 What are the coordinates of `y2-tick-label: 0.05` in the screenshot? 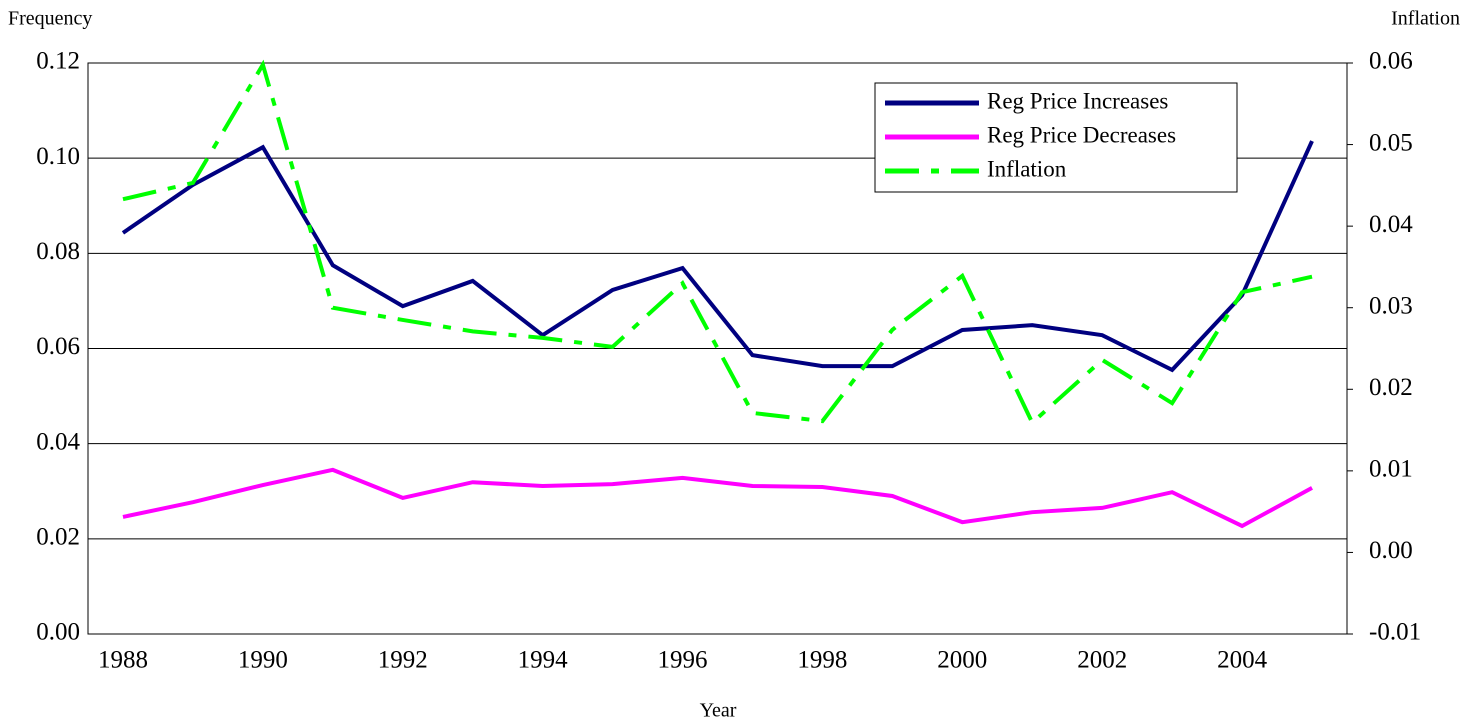 It's located at (1391, 142).